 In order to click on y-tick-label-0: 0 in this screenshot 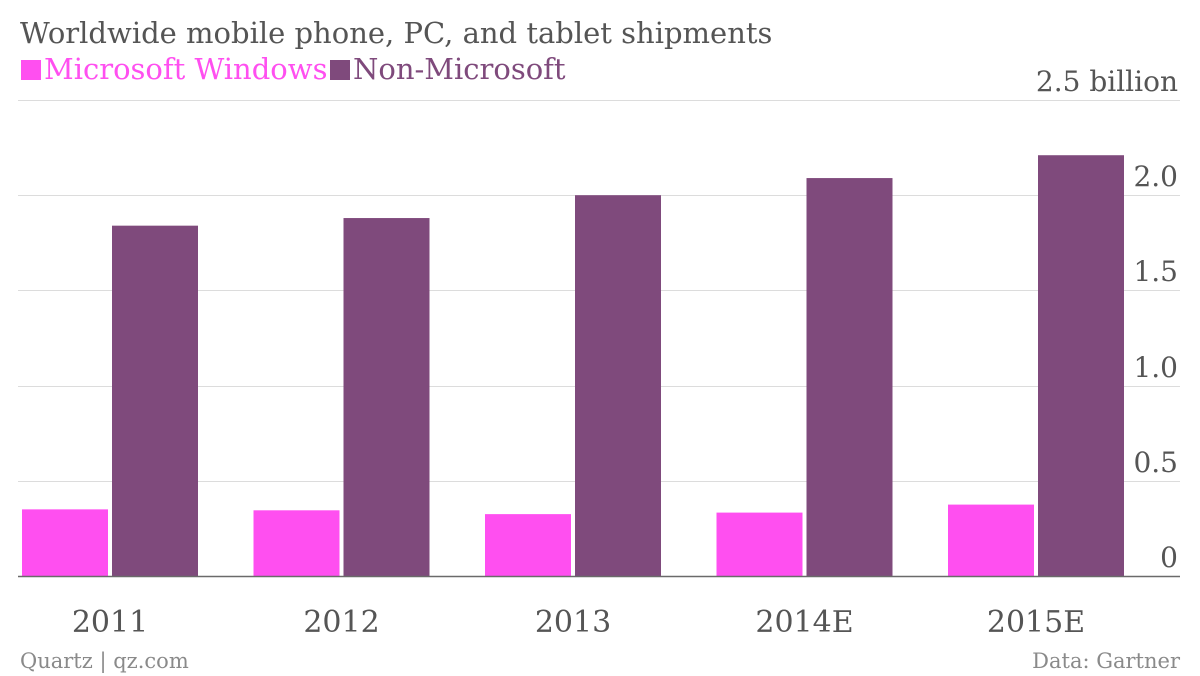, I will do `click(1169, 557)`.